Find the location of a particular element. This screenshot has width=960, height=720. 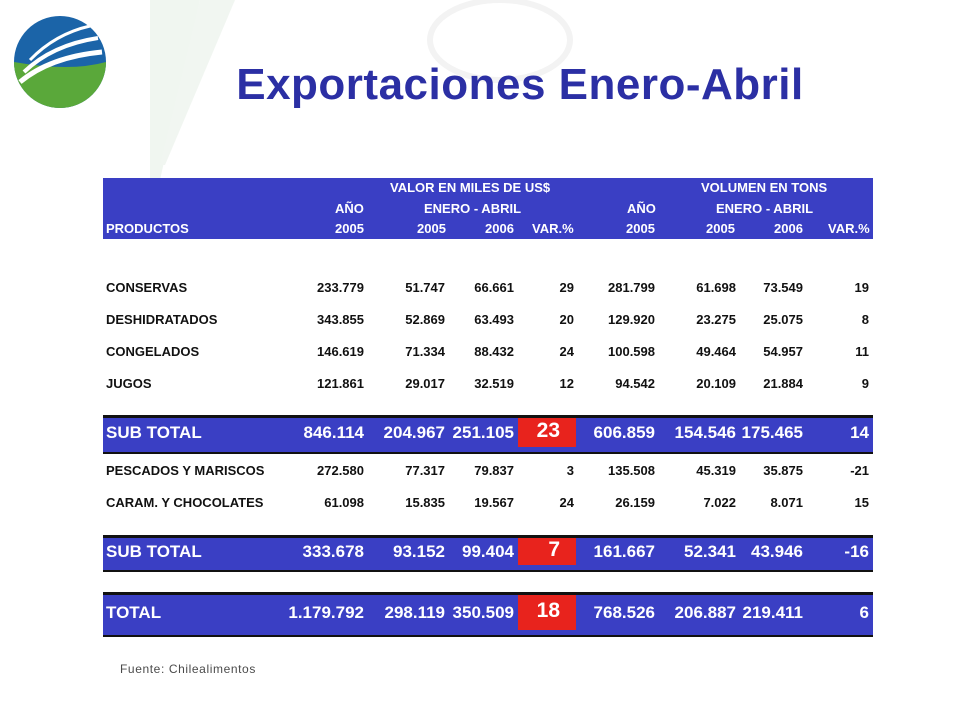

value-cell: 100.598 is located at coordinates (631, 351).